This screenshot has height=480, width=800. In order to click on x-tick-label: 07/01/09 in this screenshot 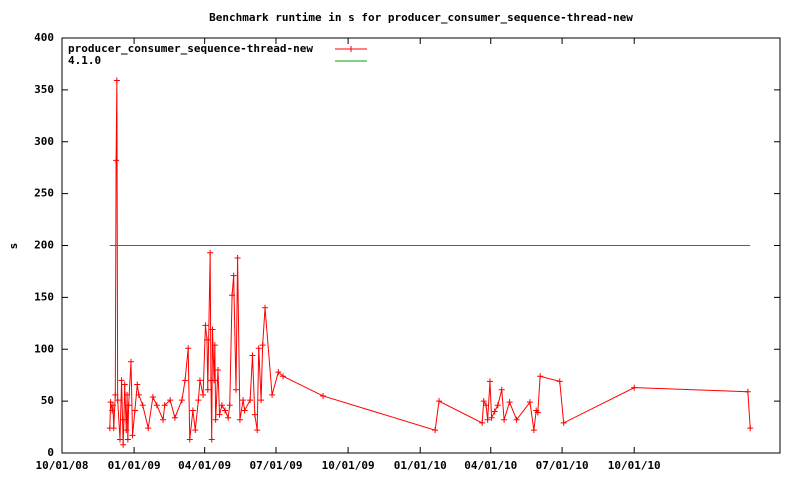, I will do `click(275, 465)`.